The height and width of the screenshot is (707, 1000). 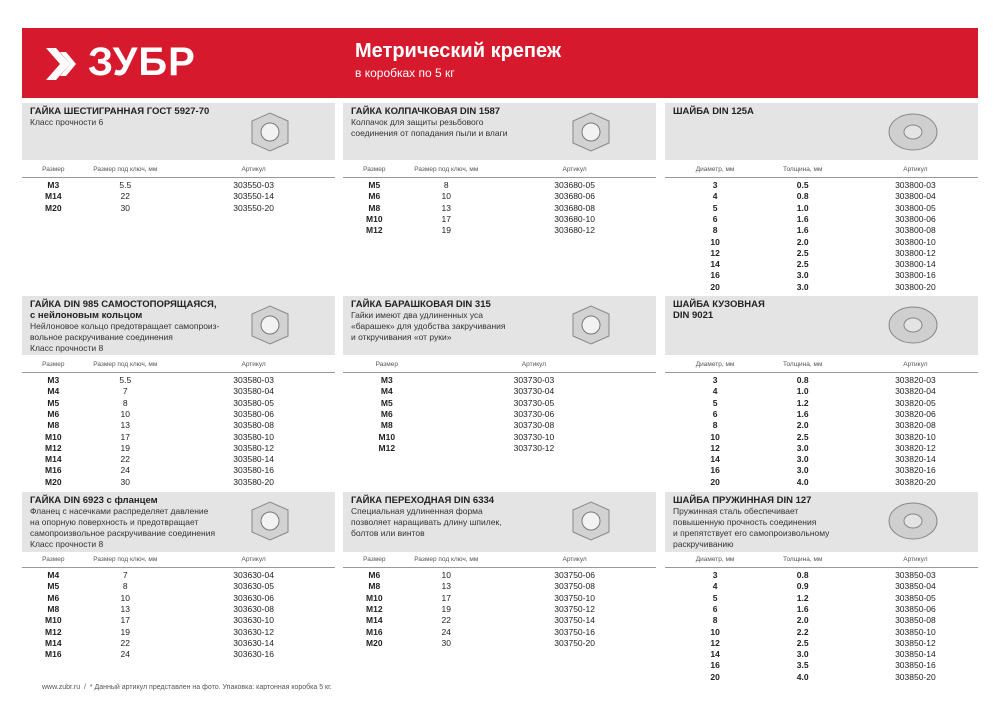 I want to click on table-cell: 303820-08, so click(x=915, y=425).